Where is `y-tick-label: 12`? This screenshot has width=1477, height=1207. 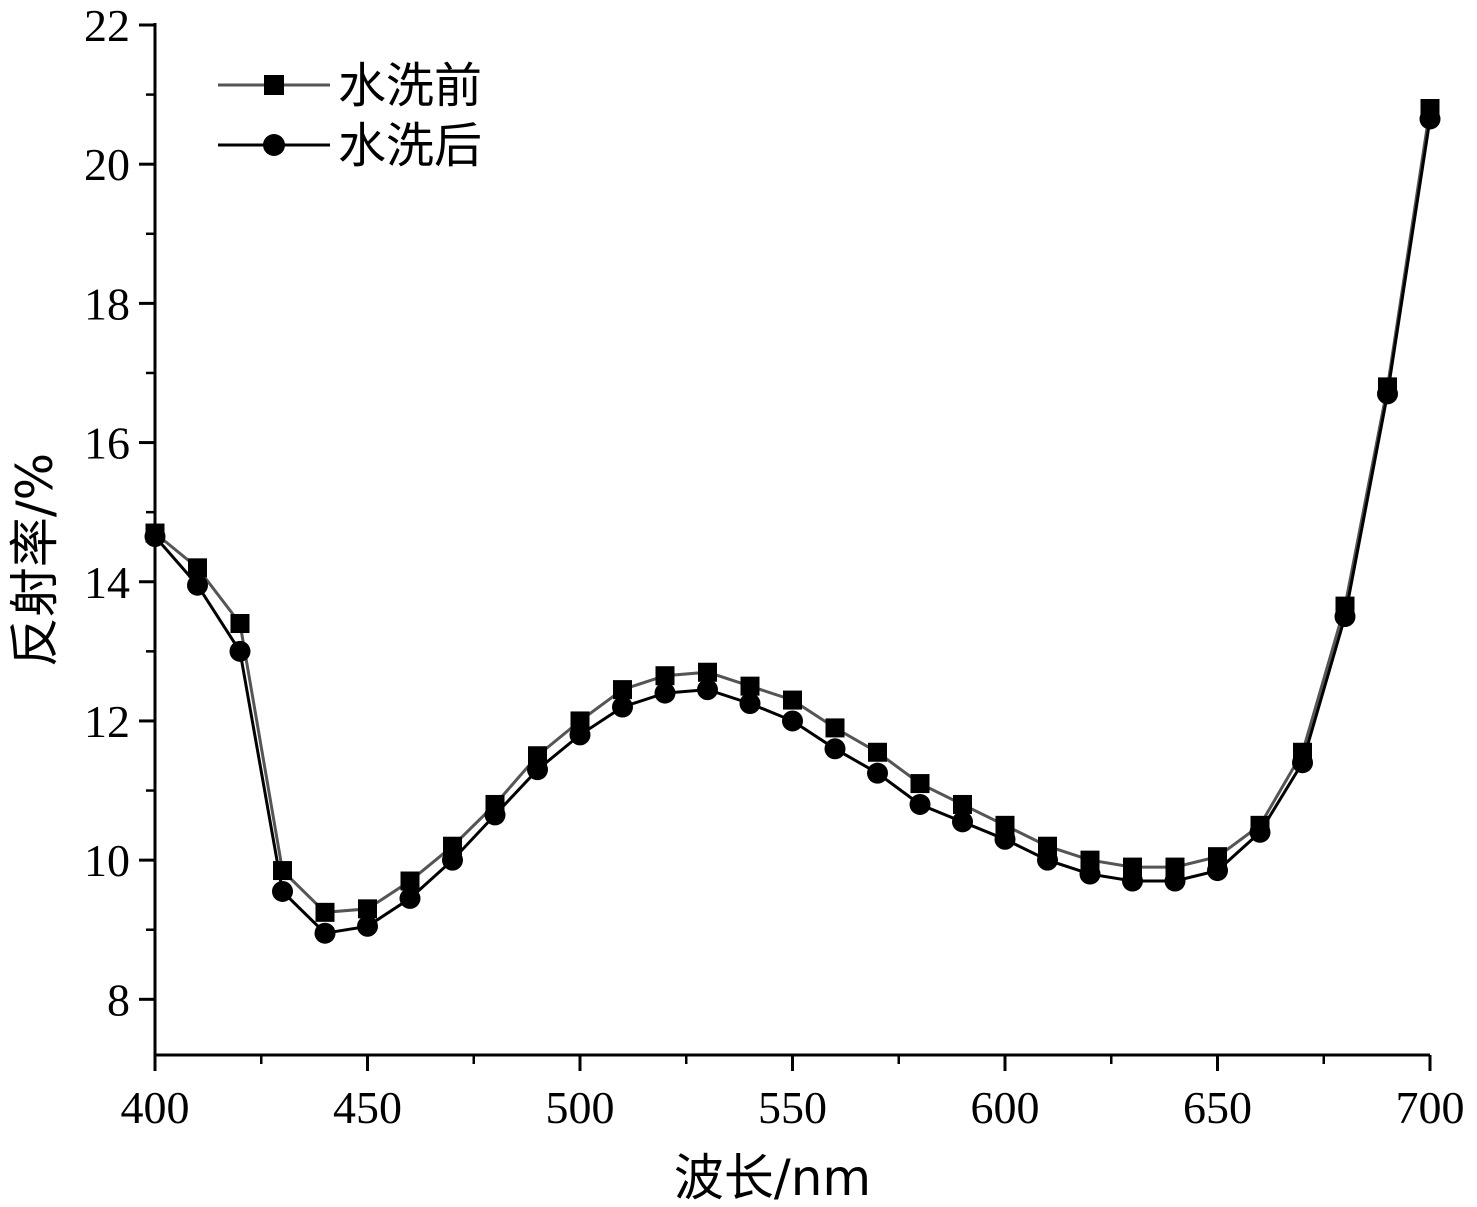
y-tick-label: 12 is located at coordinates (107, 721).